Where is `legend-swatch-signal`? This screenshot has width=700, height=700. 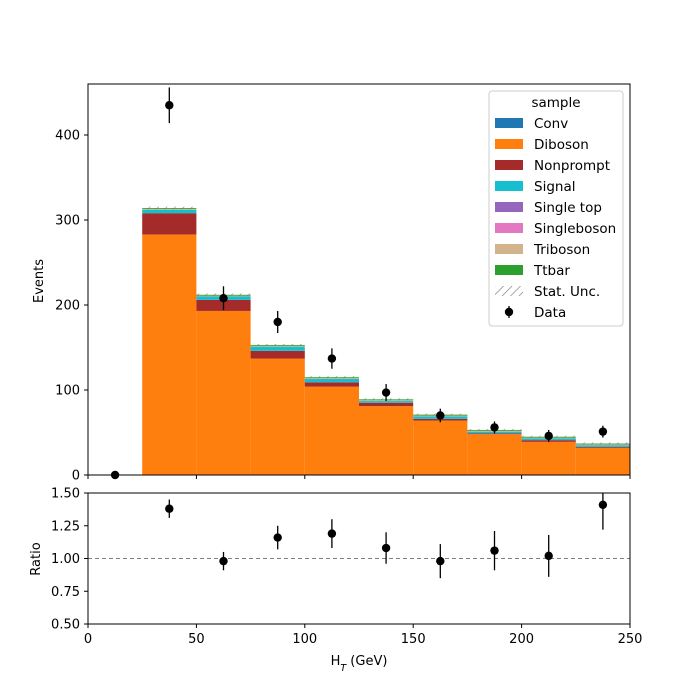
legend-swatch-signal is located at coordinates (509, 186).